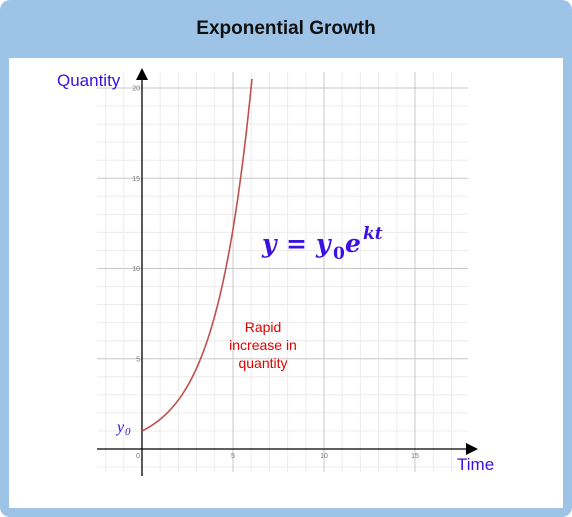  I want to click on y-axis-arrow, so click(142, 74).